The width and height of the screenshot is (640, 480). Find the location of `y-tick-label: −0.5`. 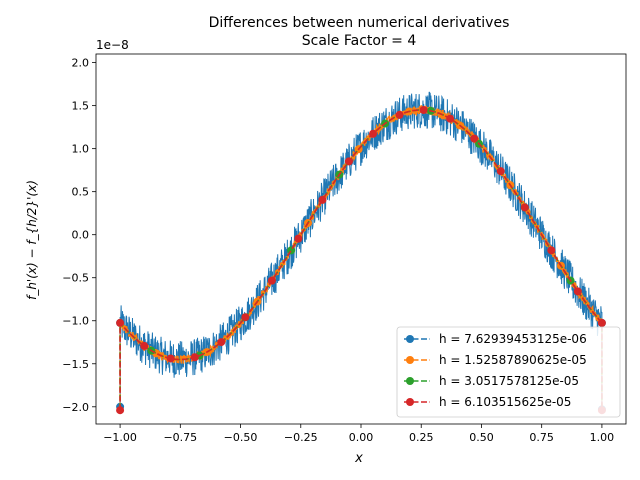

y-tick-label: −0.5 is located at coordinates (75, 278).